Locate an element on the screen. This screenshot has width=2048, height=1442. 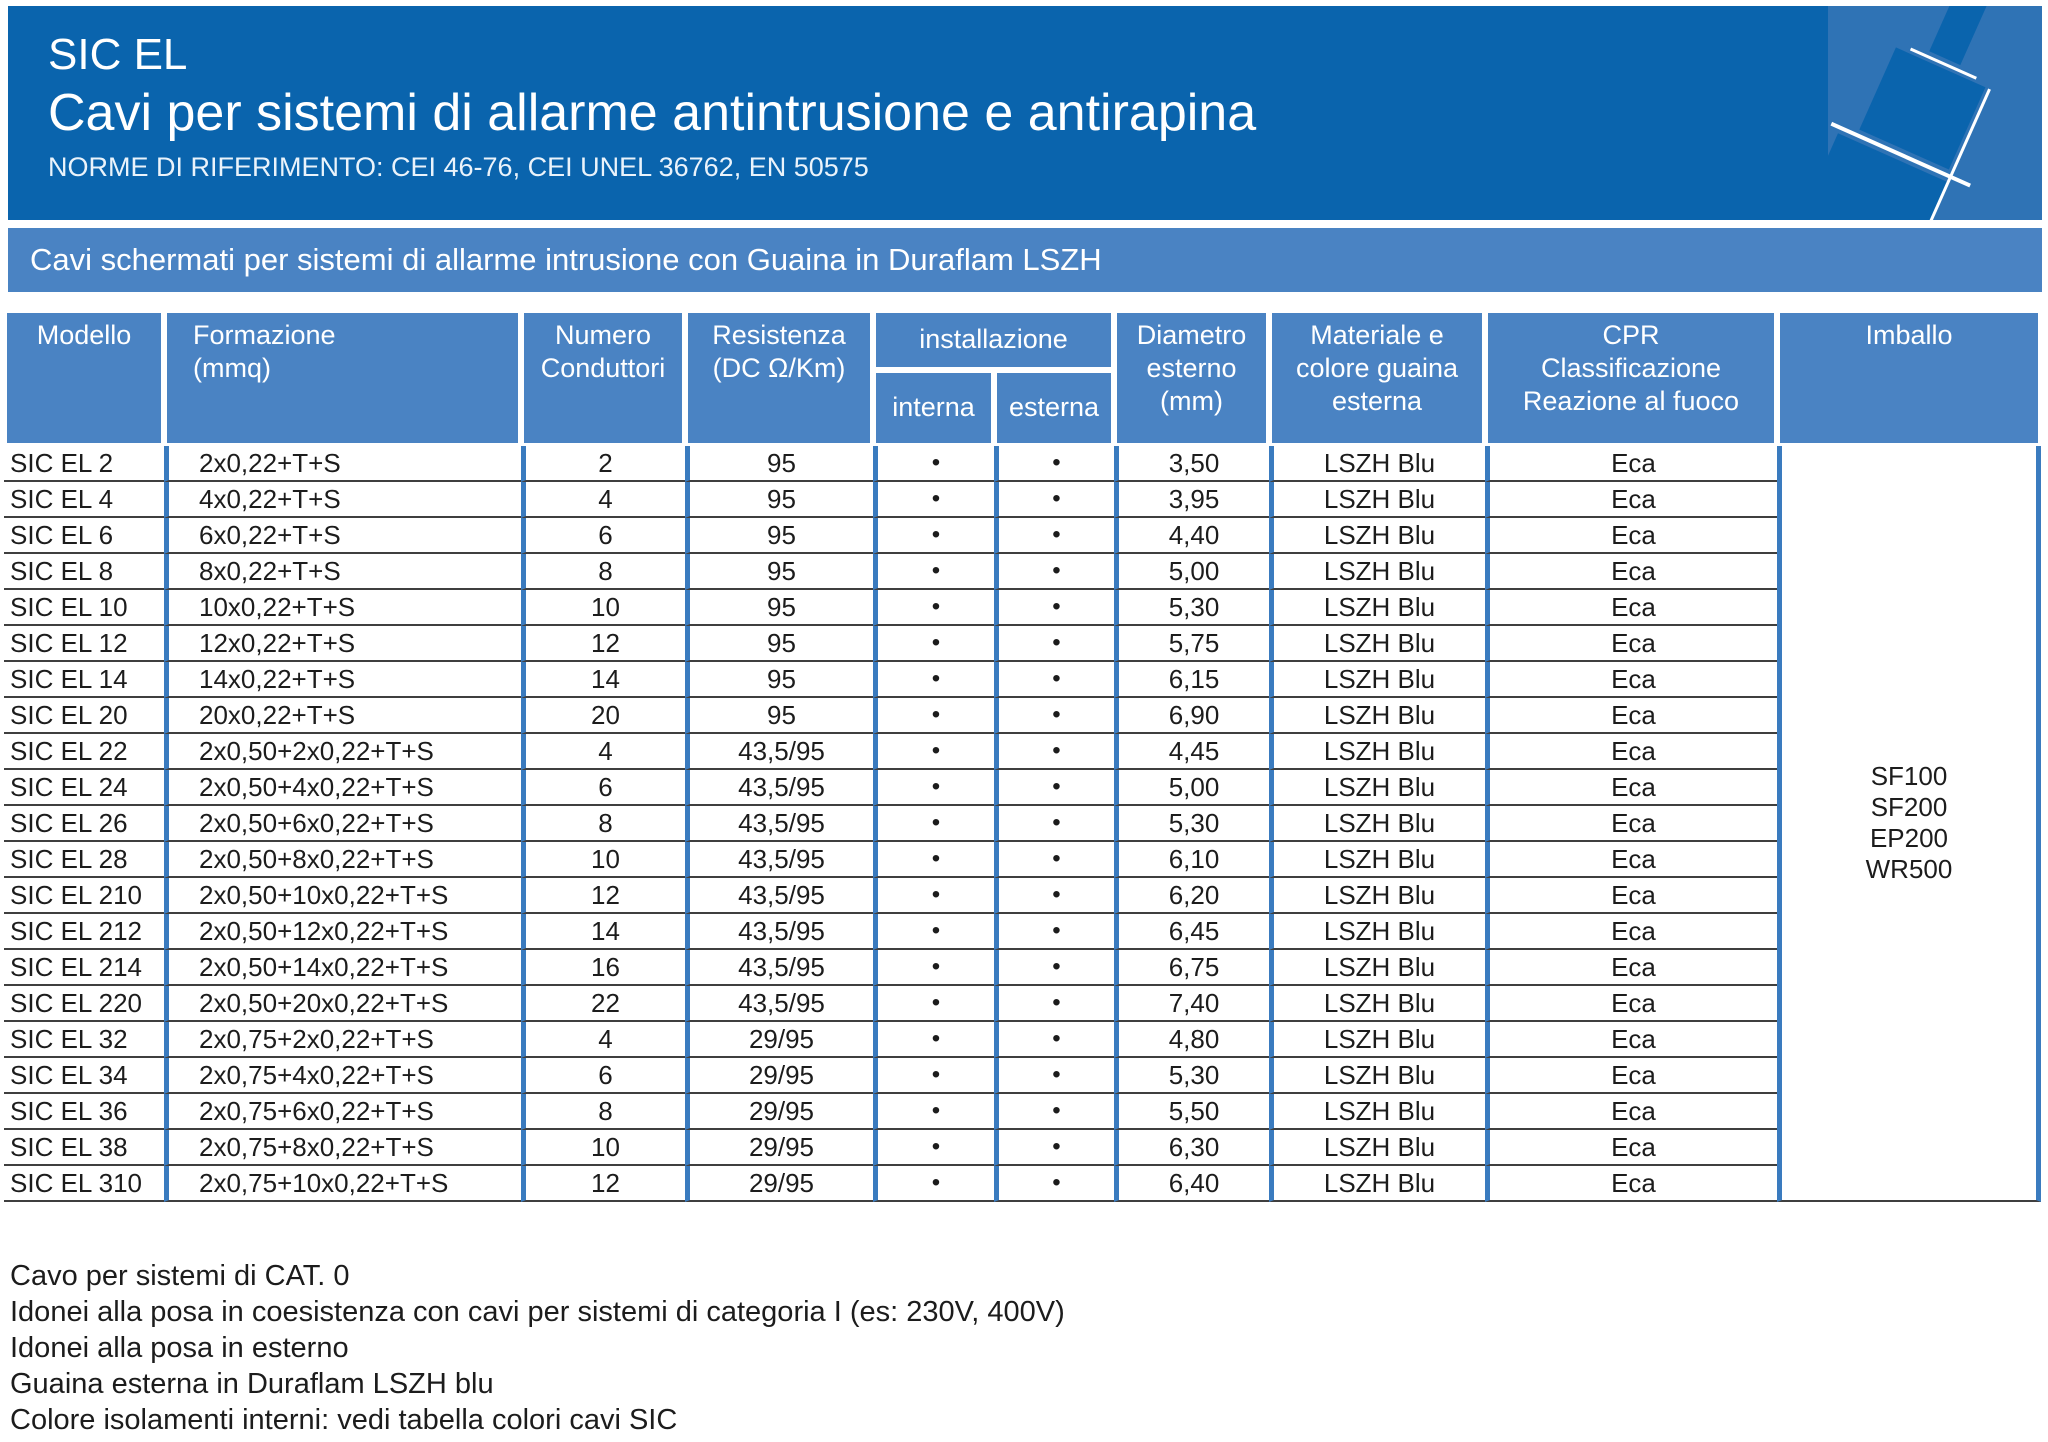
cell-formazione: 2x0,50+8x0,22+T+S is located at coordinates (342, 860).